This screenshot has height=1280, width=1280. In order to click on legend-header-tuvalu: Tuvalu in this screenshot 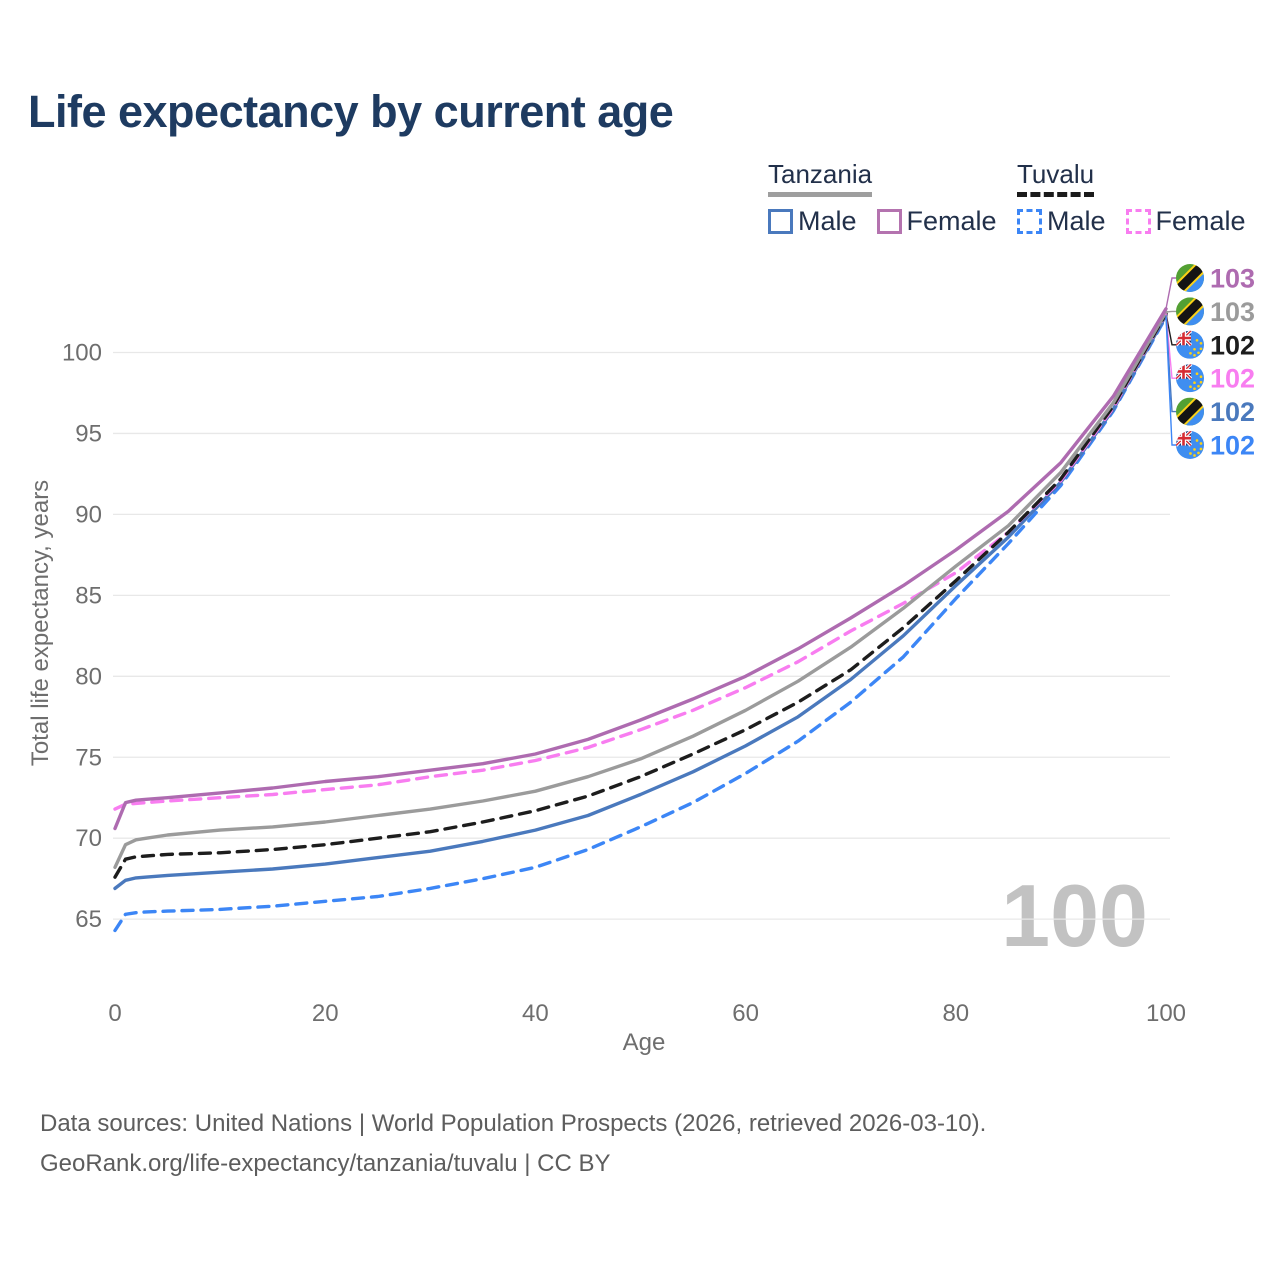, I will do `click(1056, 178)`.